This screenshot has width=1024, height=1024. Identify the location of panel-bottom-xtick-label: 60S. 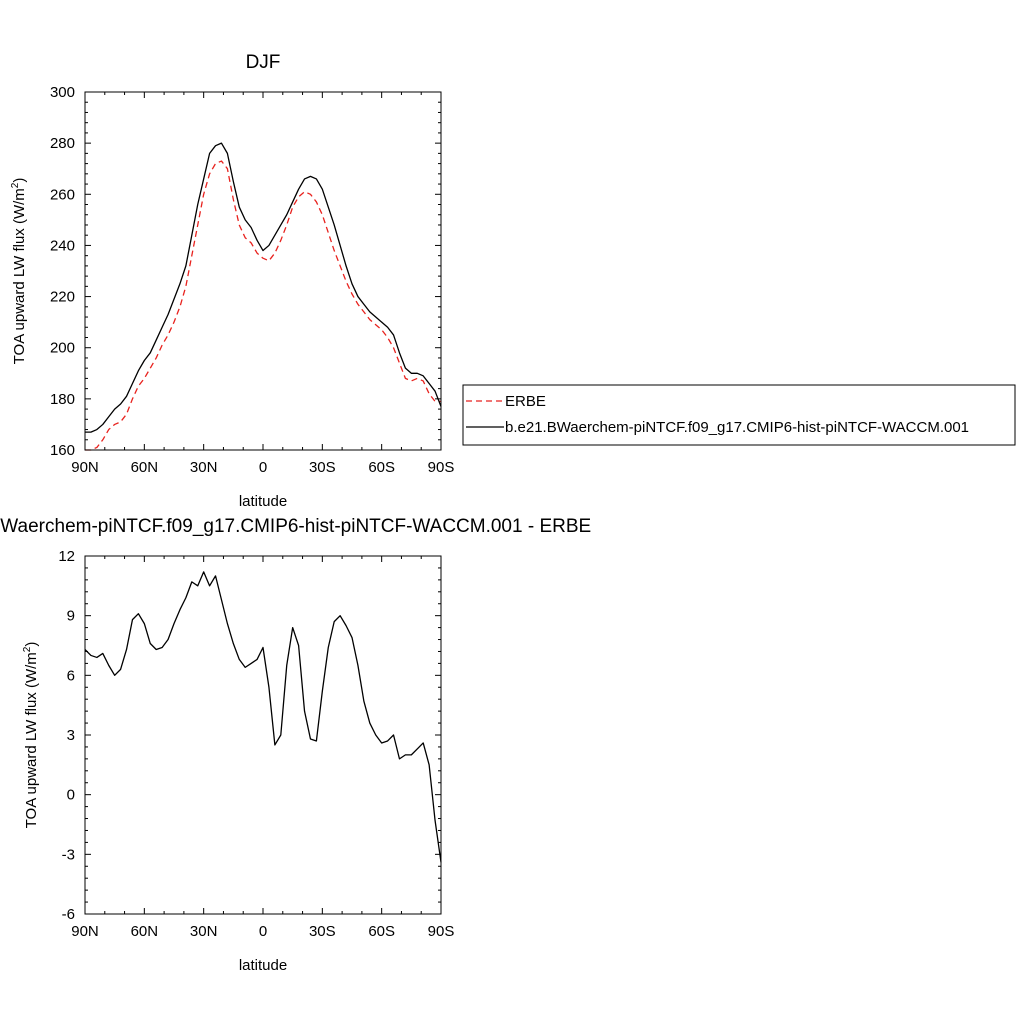
(381, 931).